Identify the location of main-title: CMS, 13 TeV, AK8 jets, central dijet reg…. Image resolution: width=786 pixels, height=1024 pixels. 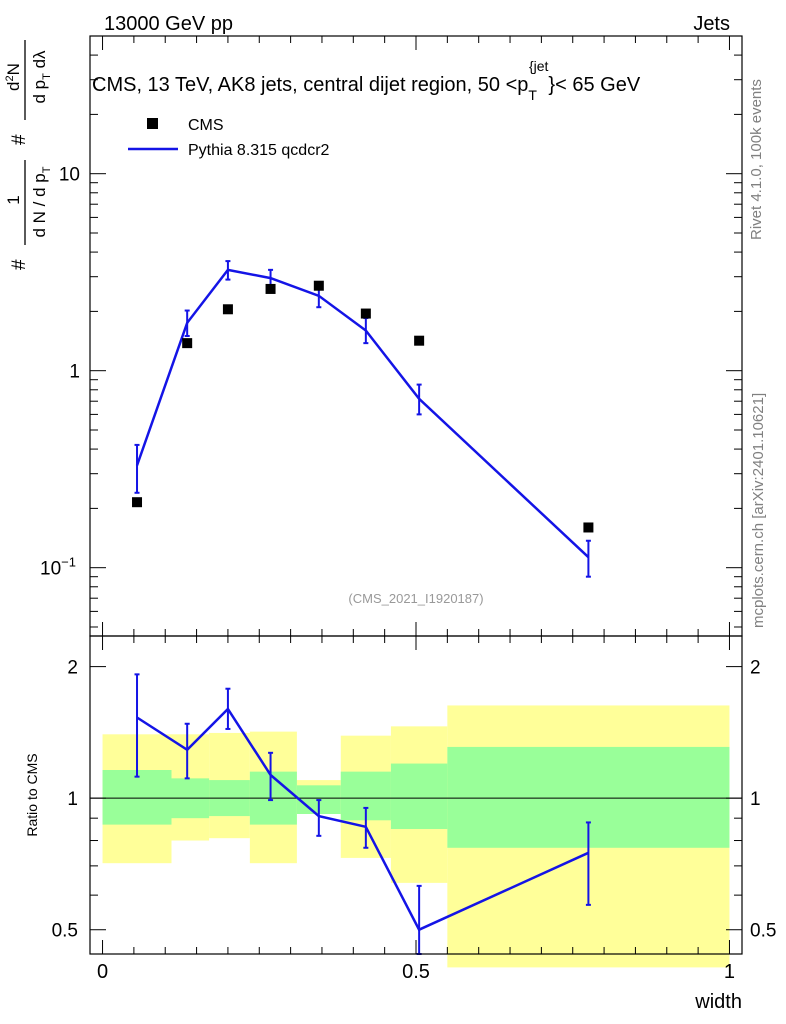
(366, 80).